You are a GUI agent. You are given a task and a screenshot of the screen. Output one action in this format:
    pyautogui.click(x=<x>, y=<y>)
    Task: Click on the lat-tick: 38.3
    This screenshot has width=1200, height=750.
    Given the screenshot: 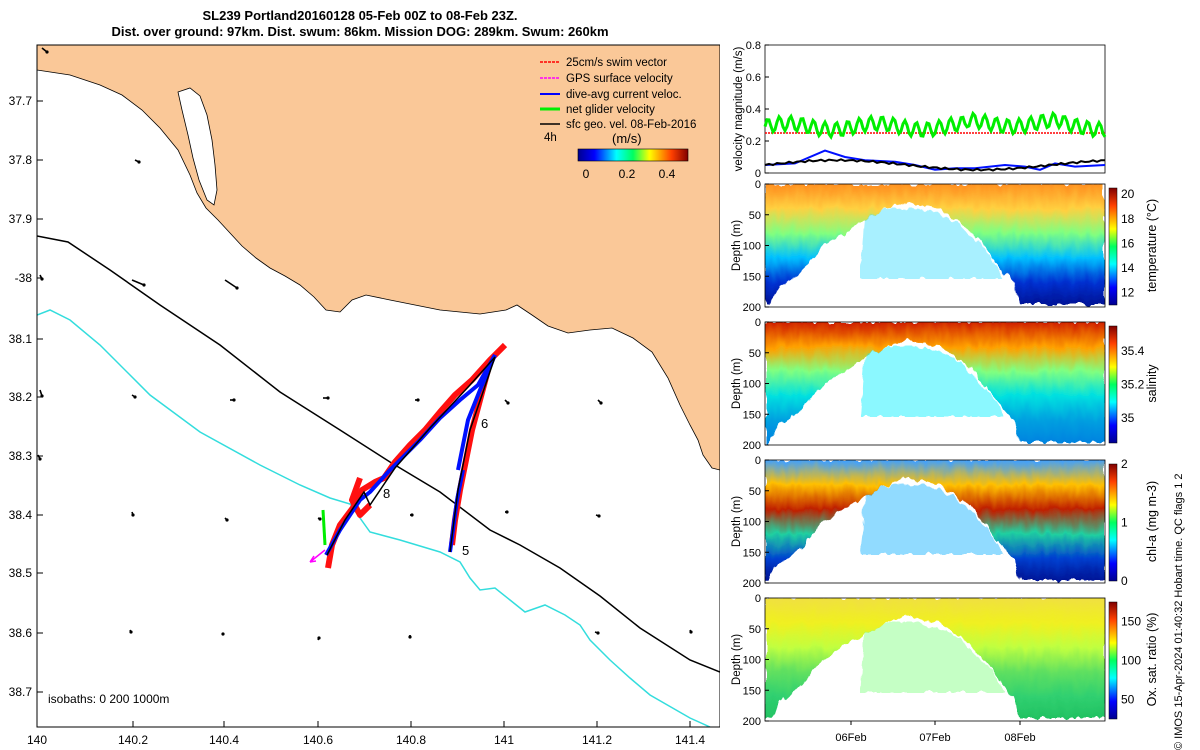 What is the action you would take?
    pyautogui.click(x=21, y=456)
    